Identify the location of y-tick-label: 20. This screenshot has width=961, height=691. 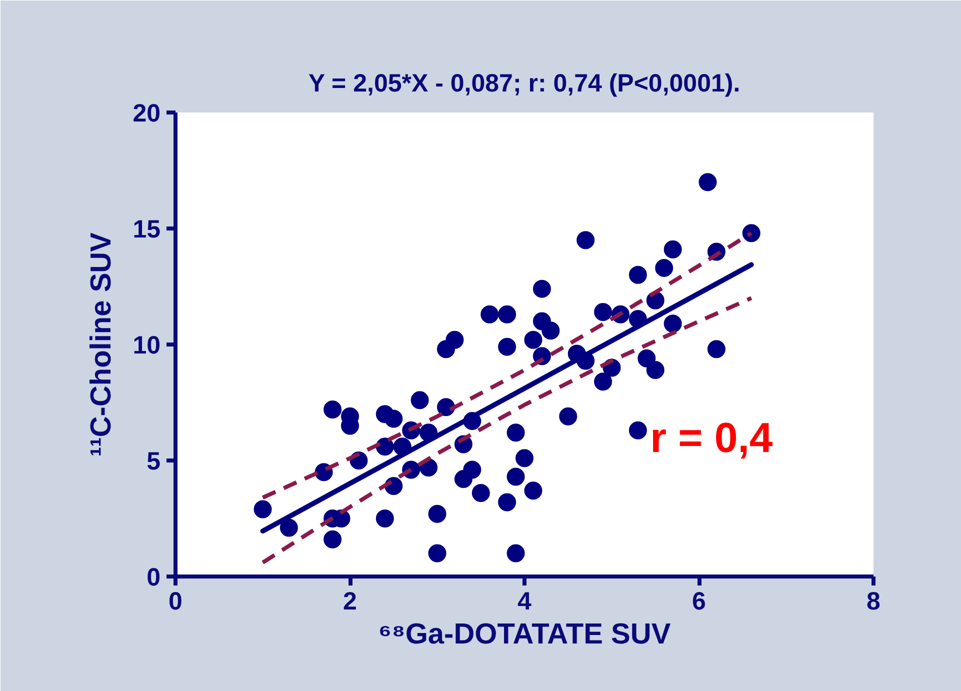
(146, 114).